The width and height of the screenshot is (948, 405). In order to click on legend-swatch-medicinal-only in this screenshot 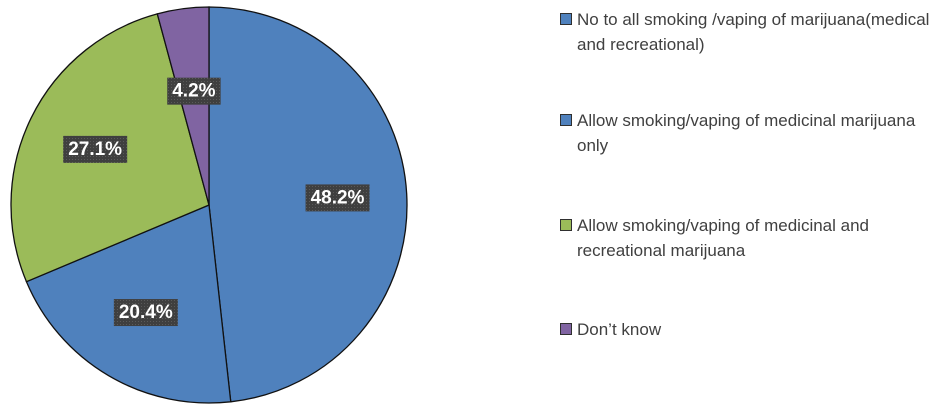, I will do `click(566, 120)`.